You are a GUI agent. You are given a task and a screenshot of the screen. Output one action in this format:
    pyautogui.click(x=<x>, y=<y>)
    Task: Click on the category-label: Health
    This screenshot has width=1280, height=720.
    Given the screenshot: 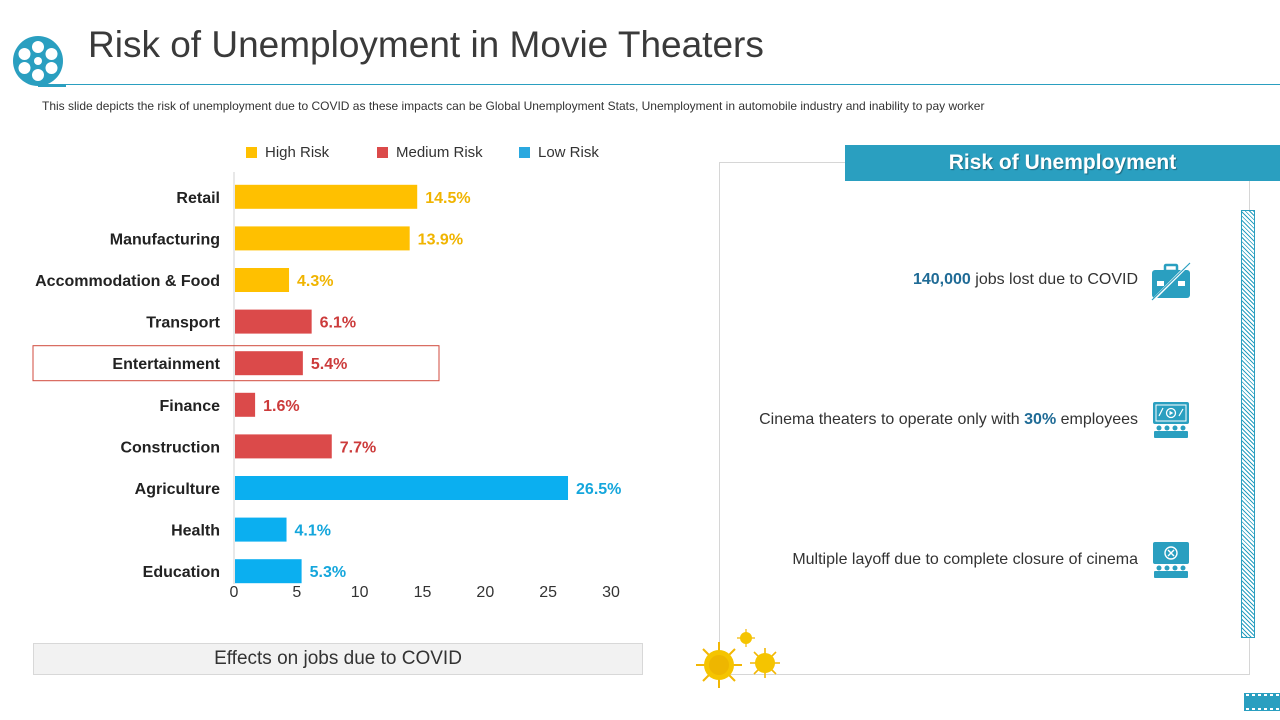 What is the action you would take?
    pyautogui.click(x=195, y=531)
    